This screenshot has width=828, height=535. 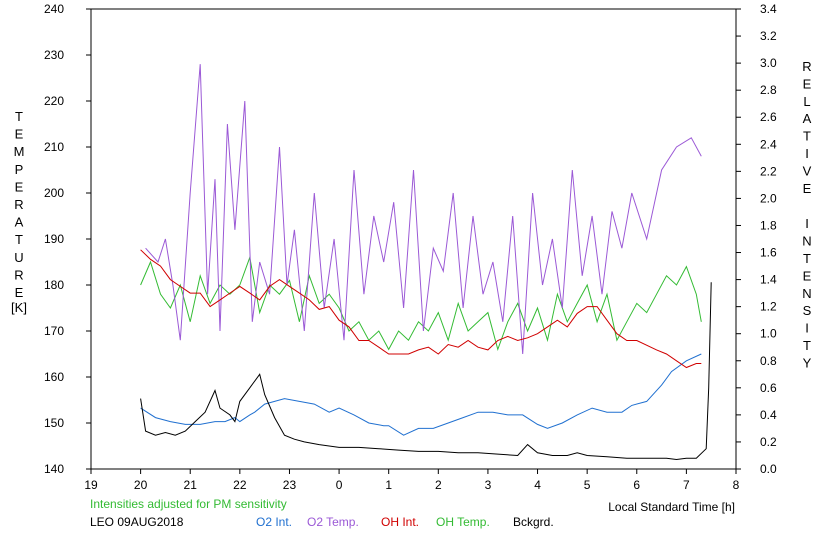 I want to click on station-date: LEO 09AUG2018, so click(x=137, y=522).